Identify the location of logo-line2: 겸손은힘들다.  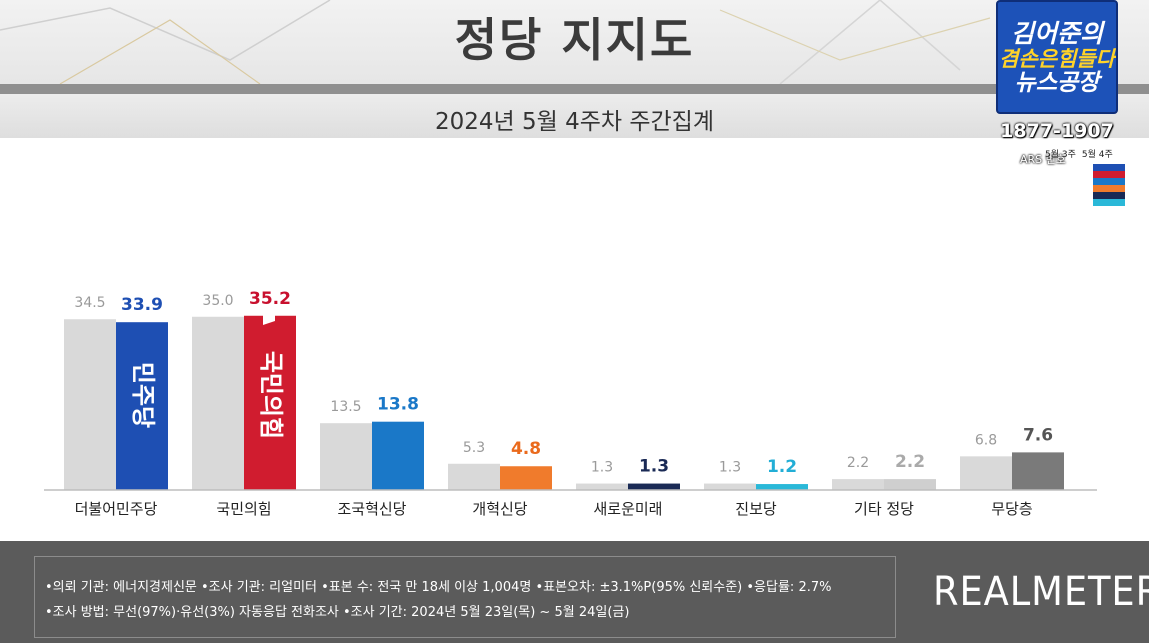
(1057, 59).